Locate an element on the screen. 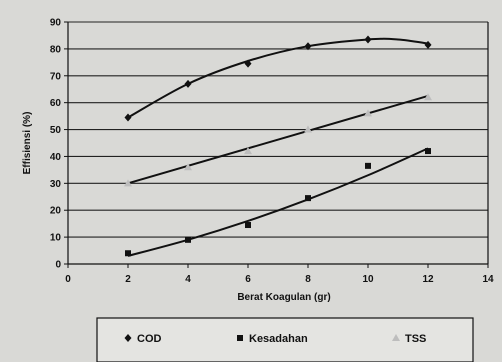 The image size is (502, 362). x-tick-label: 12 is located at coordinates (428, 279).